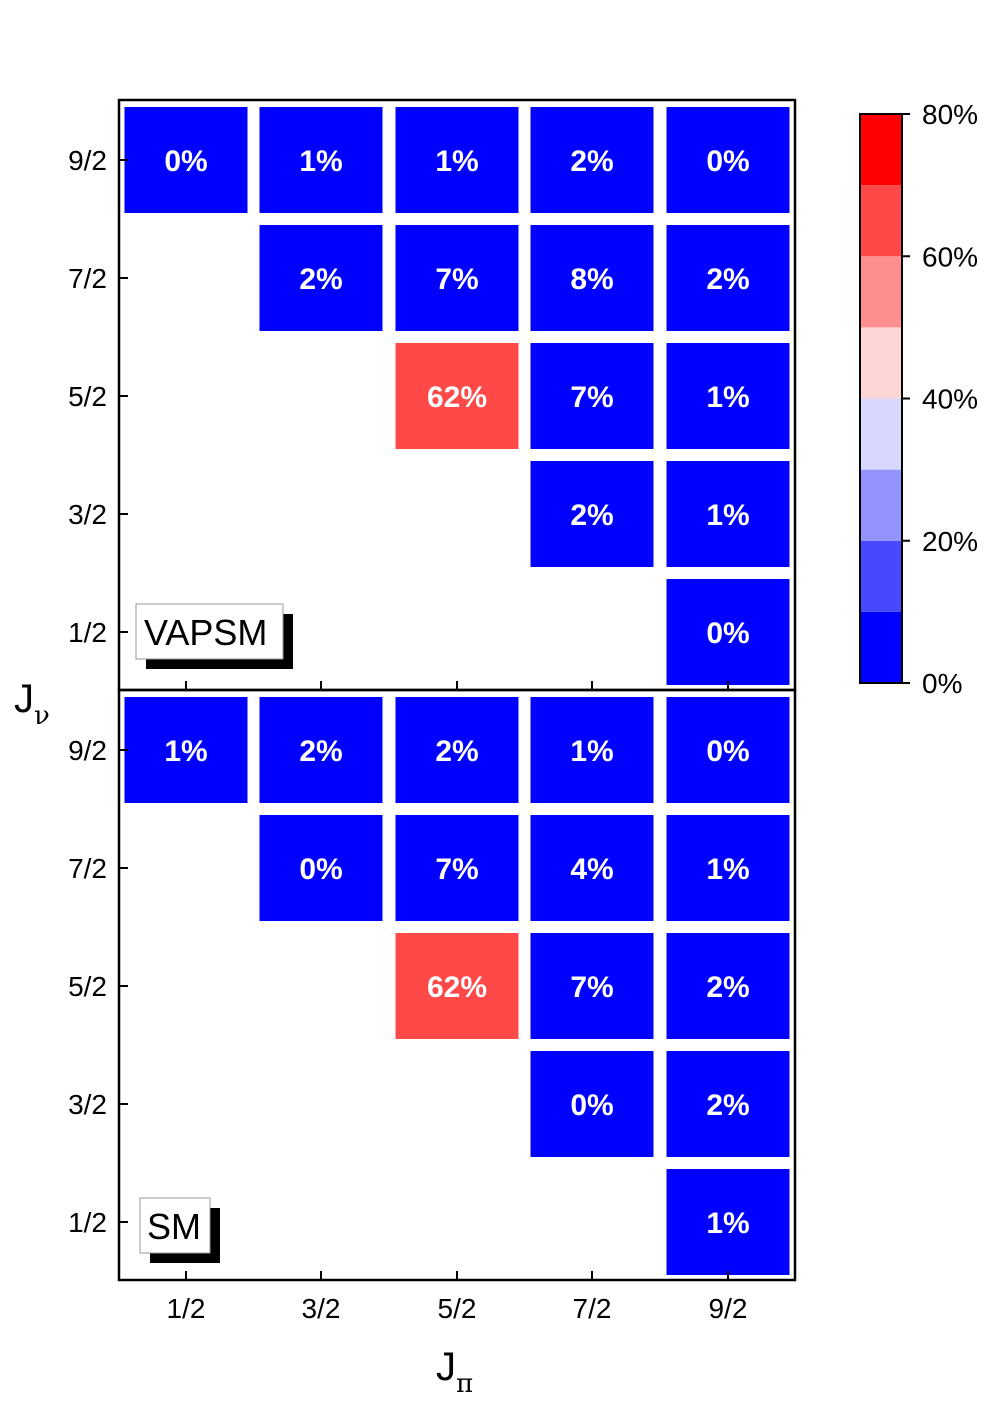  I want to click on y-axis-title-main: J, so click(24, 699).